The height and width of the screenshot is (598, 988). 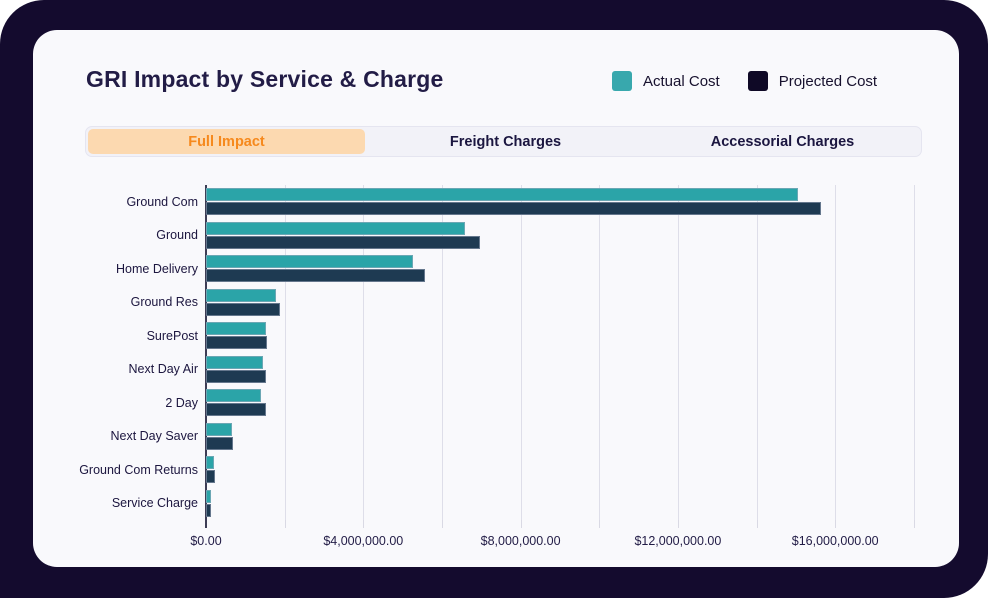 What do you see at coordinates (154, 436) in the screenshot?
I see `category-label: Next Day Saver` at bounding box center [154, 436].